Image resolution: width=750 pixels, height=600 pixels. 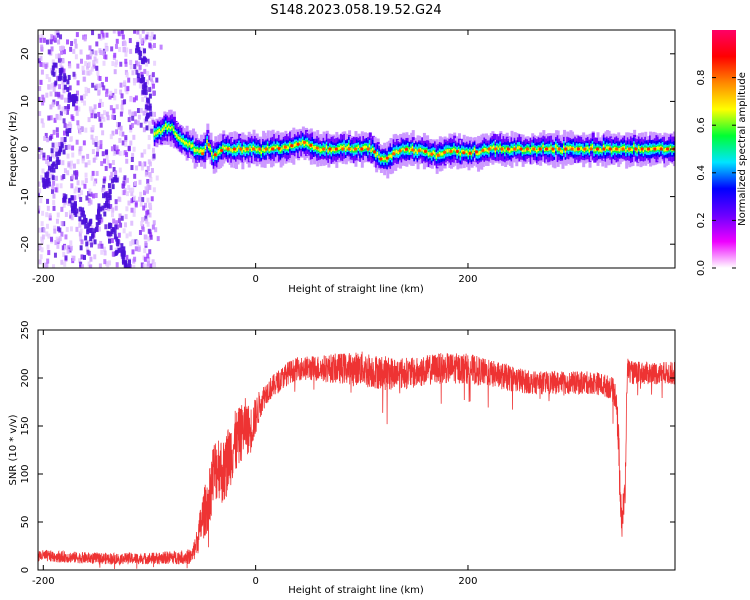 What do you see at coordinates (25, 522) in the screenshot?
I see `y-tick-label: 50` at bounding box center [25, 522].